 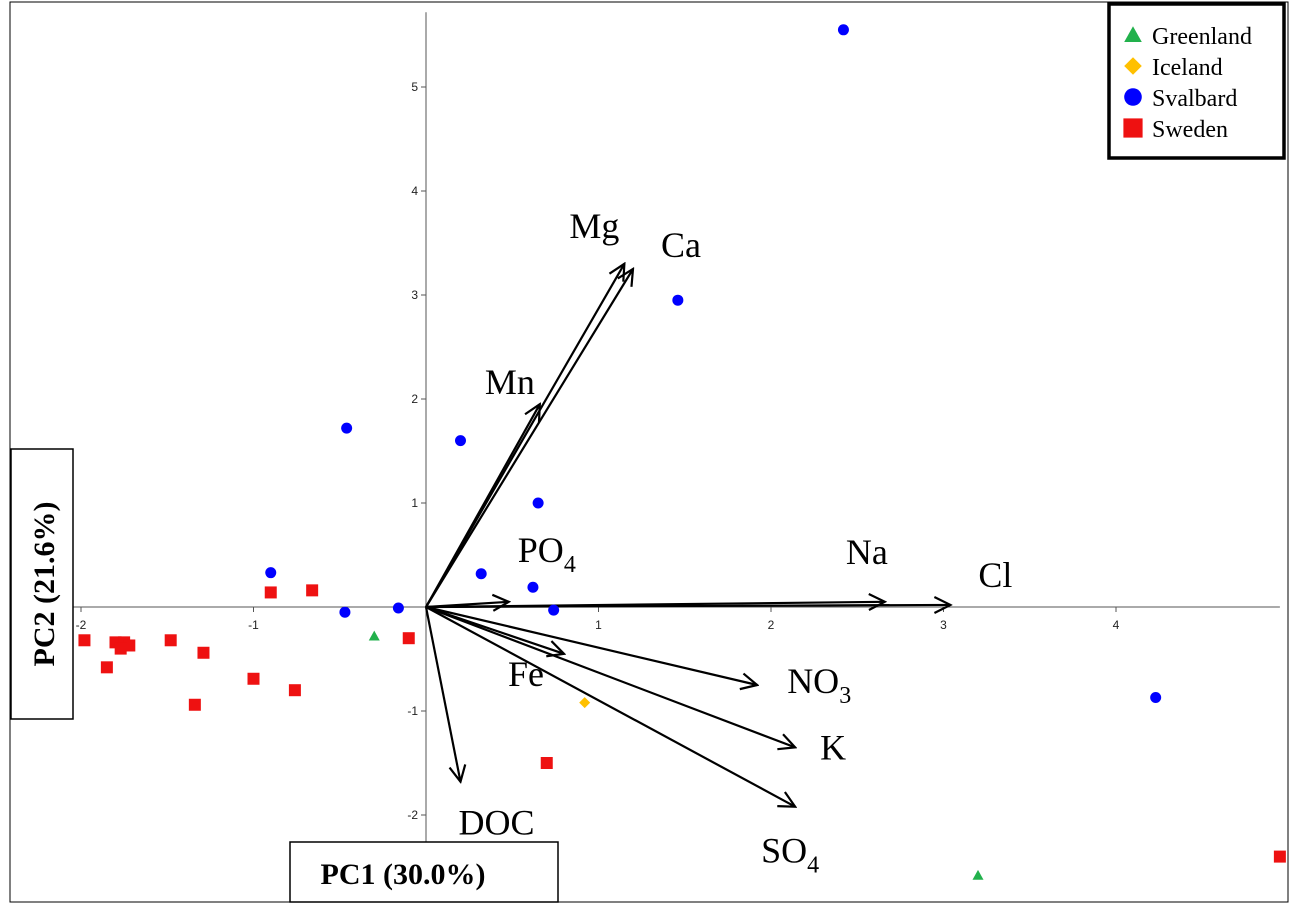 What do you see at coordinates (414, 191) in the screenshot?
I see `y-tick-label: 4` at bounding box center [414, 191].